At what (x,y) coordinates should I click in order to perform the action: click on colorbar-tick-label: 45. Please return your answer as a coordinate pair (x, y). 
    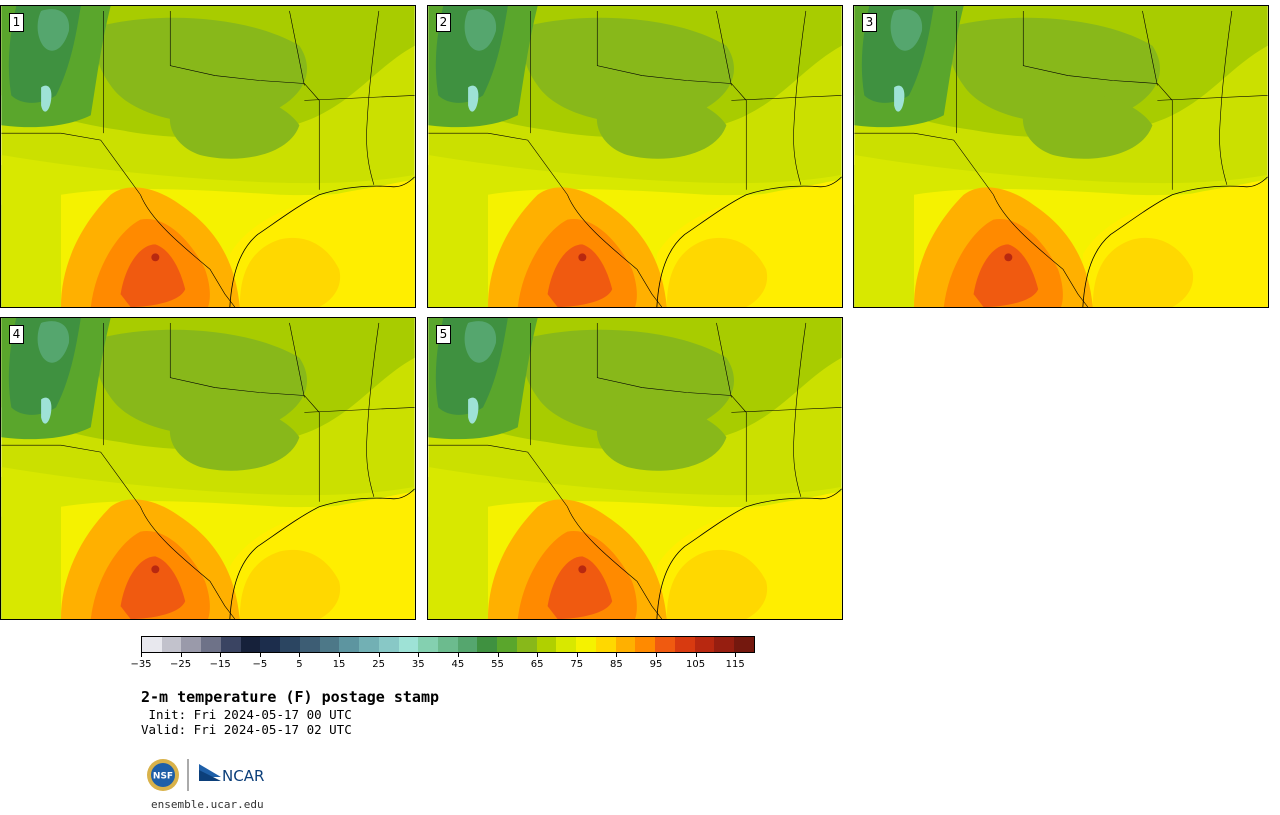
    Looking at the image, I should click on (458, 664).